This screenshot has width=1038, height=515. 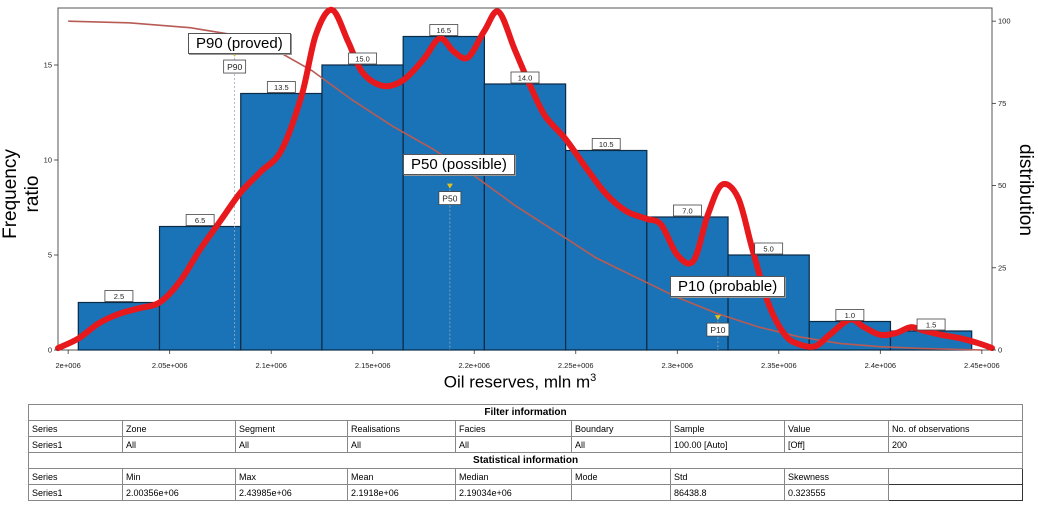 What do you see at coordinates (474, 365) in the screenshot?
I see `x-tick-label: 2.2e+006` at bounding box center [474, 365].